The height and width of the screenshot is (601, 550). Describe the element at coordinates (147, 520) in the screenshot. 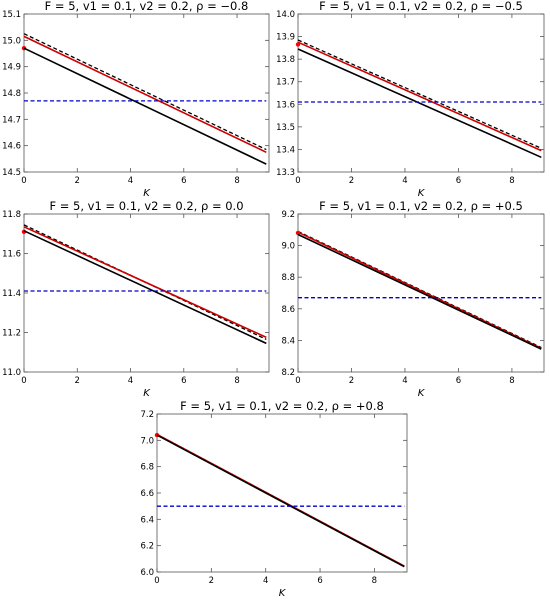

I see `y-tick-label: 6.4` at that location.